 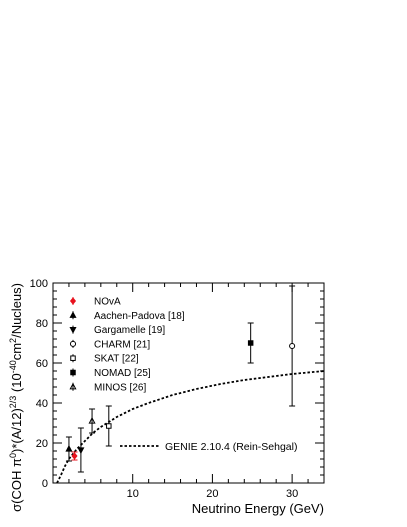 I want to click on genie-curve, so click(x=190, y=427).